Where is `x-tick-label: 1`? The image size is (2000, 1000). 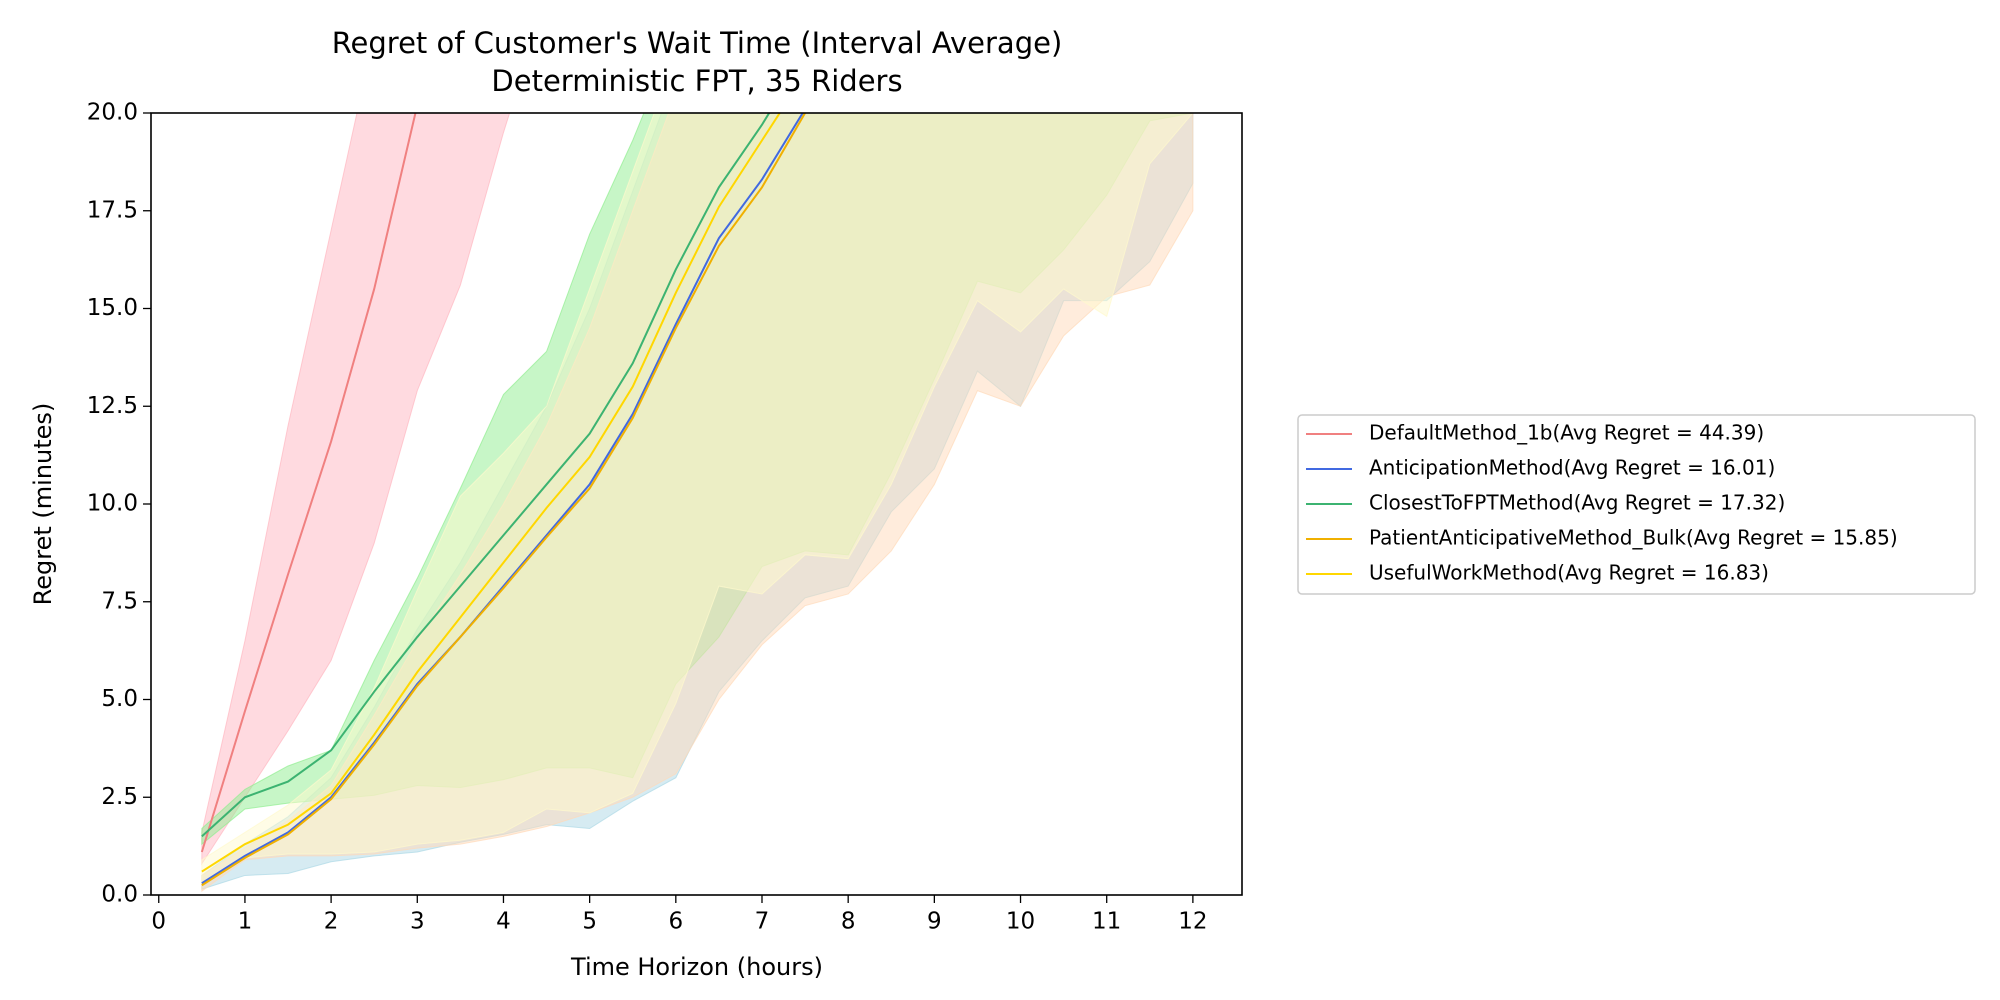
x-tick-label: 1 is located at coordinates (245, 922).